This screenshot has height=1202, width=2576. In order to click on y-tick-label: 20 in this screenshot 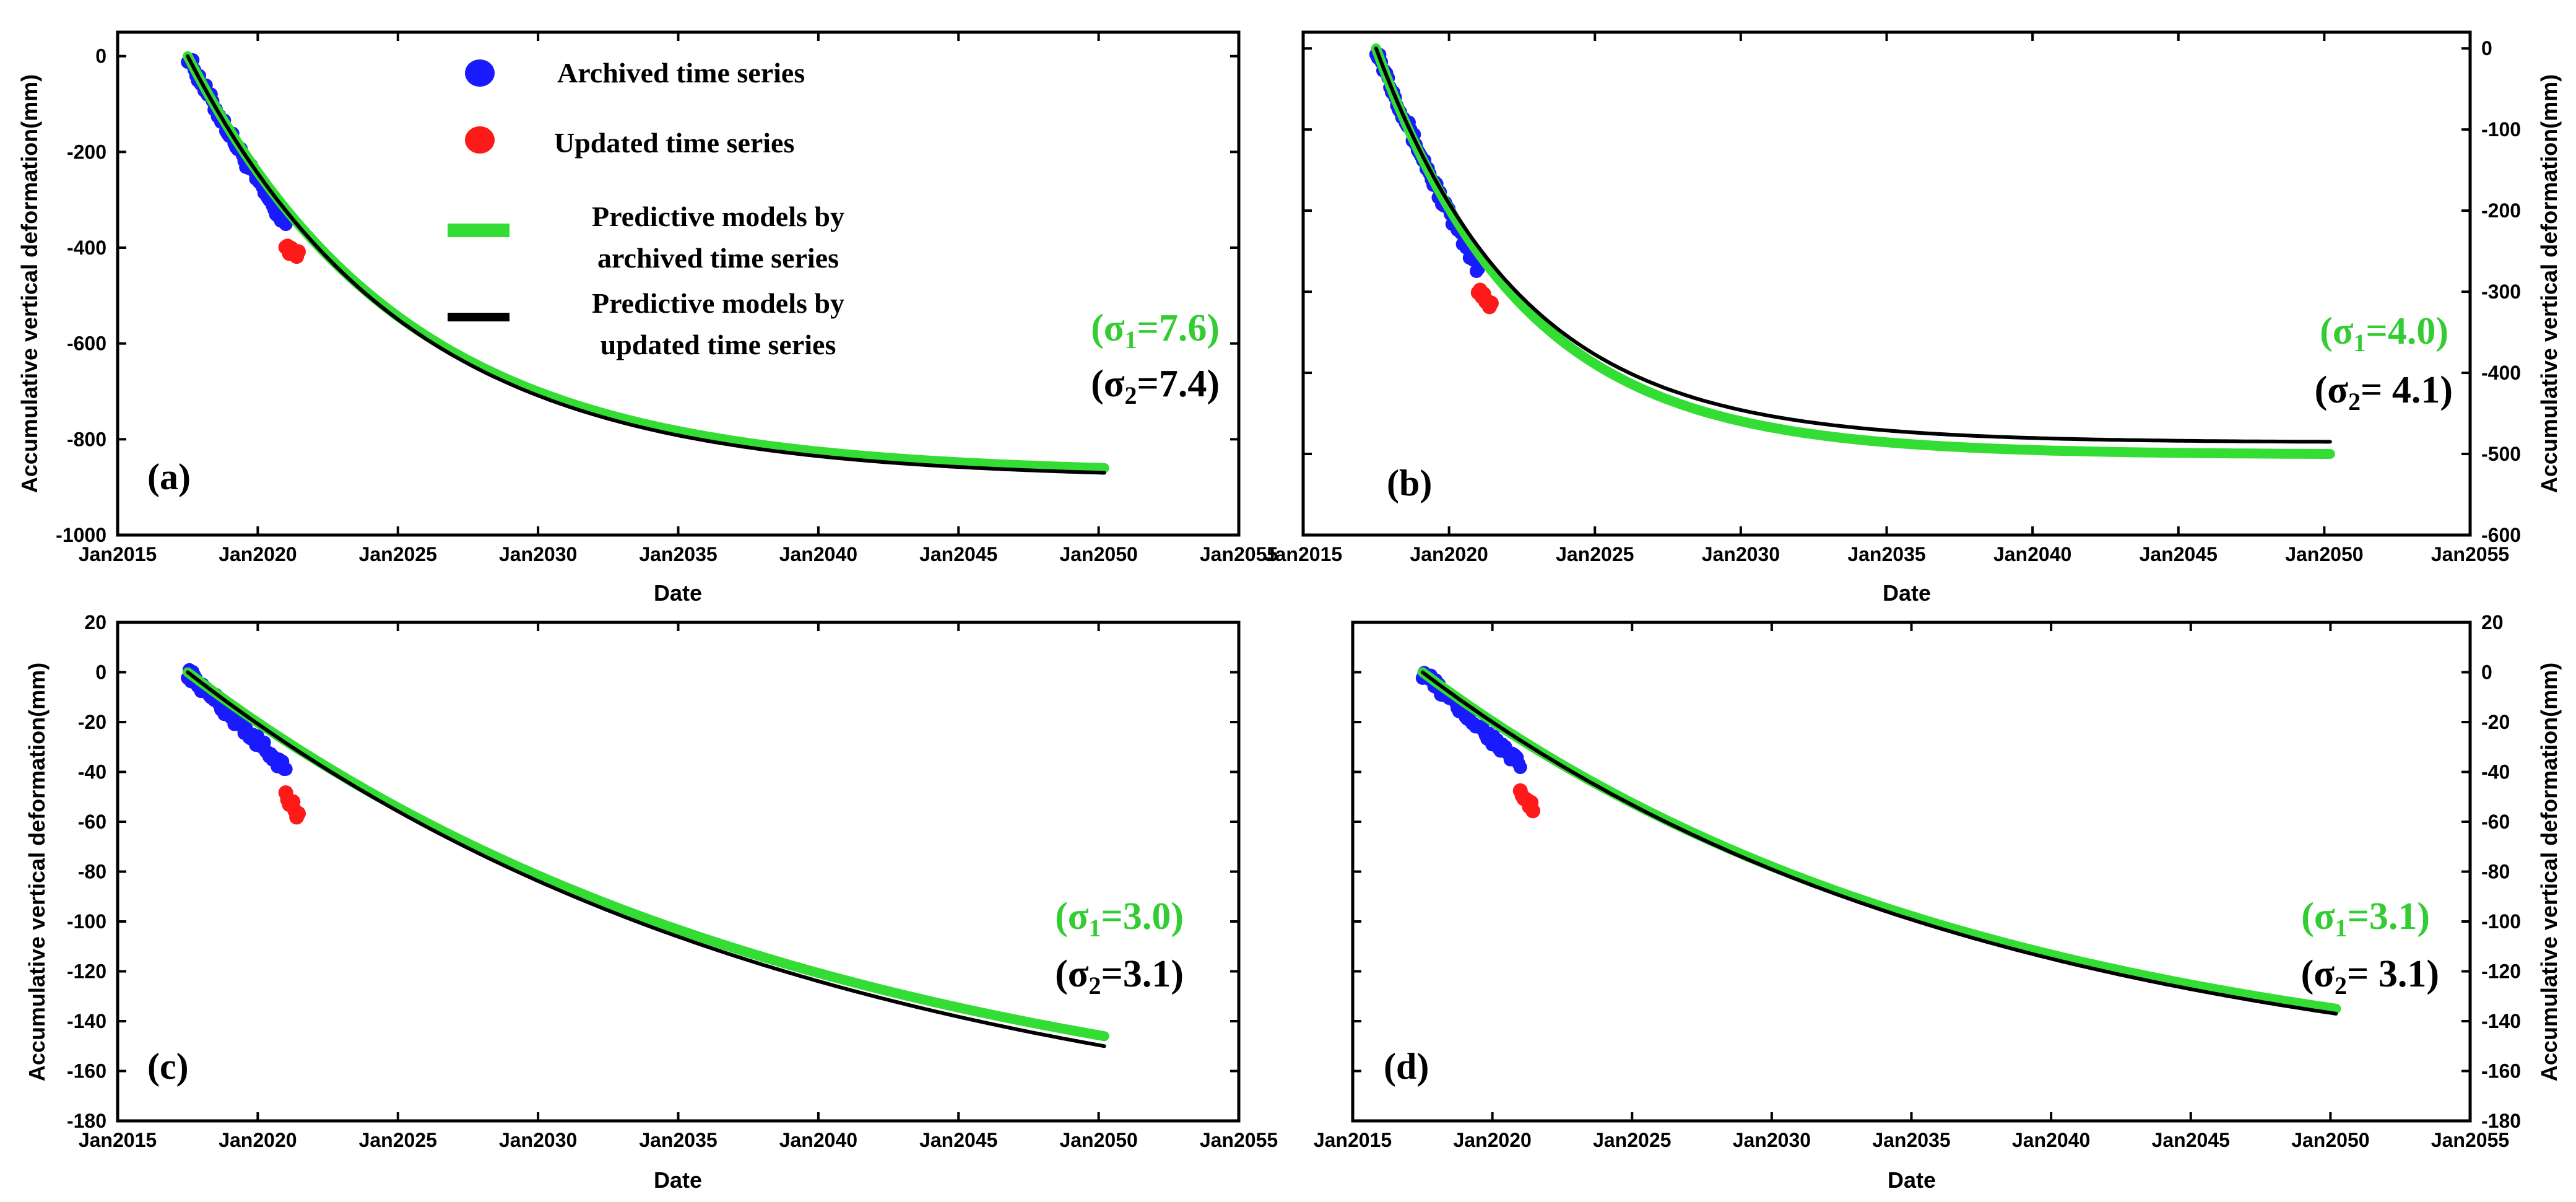, I will do `click(2492, 622)`.